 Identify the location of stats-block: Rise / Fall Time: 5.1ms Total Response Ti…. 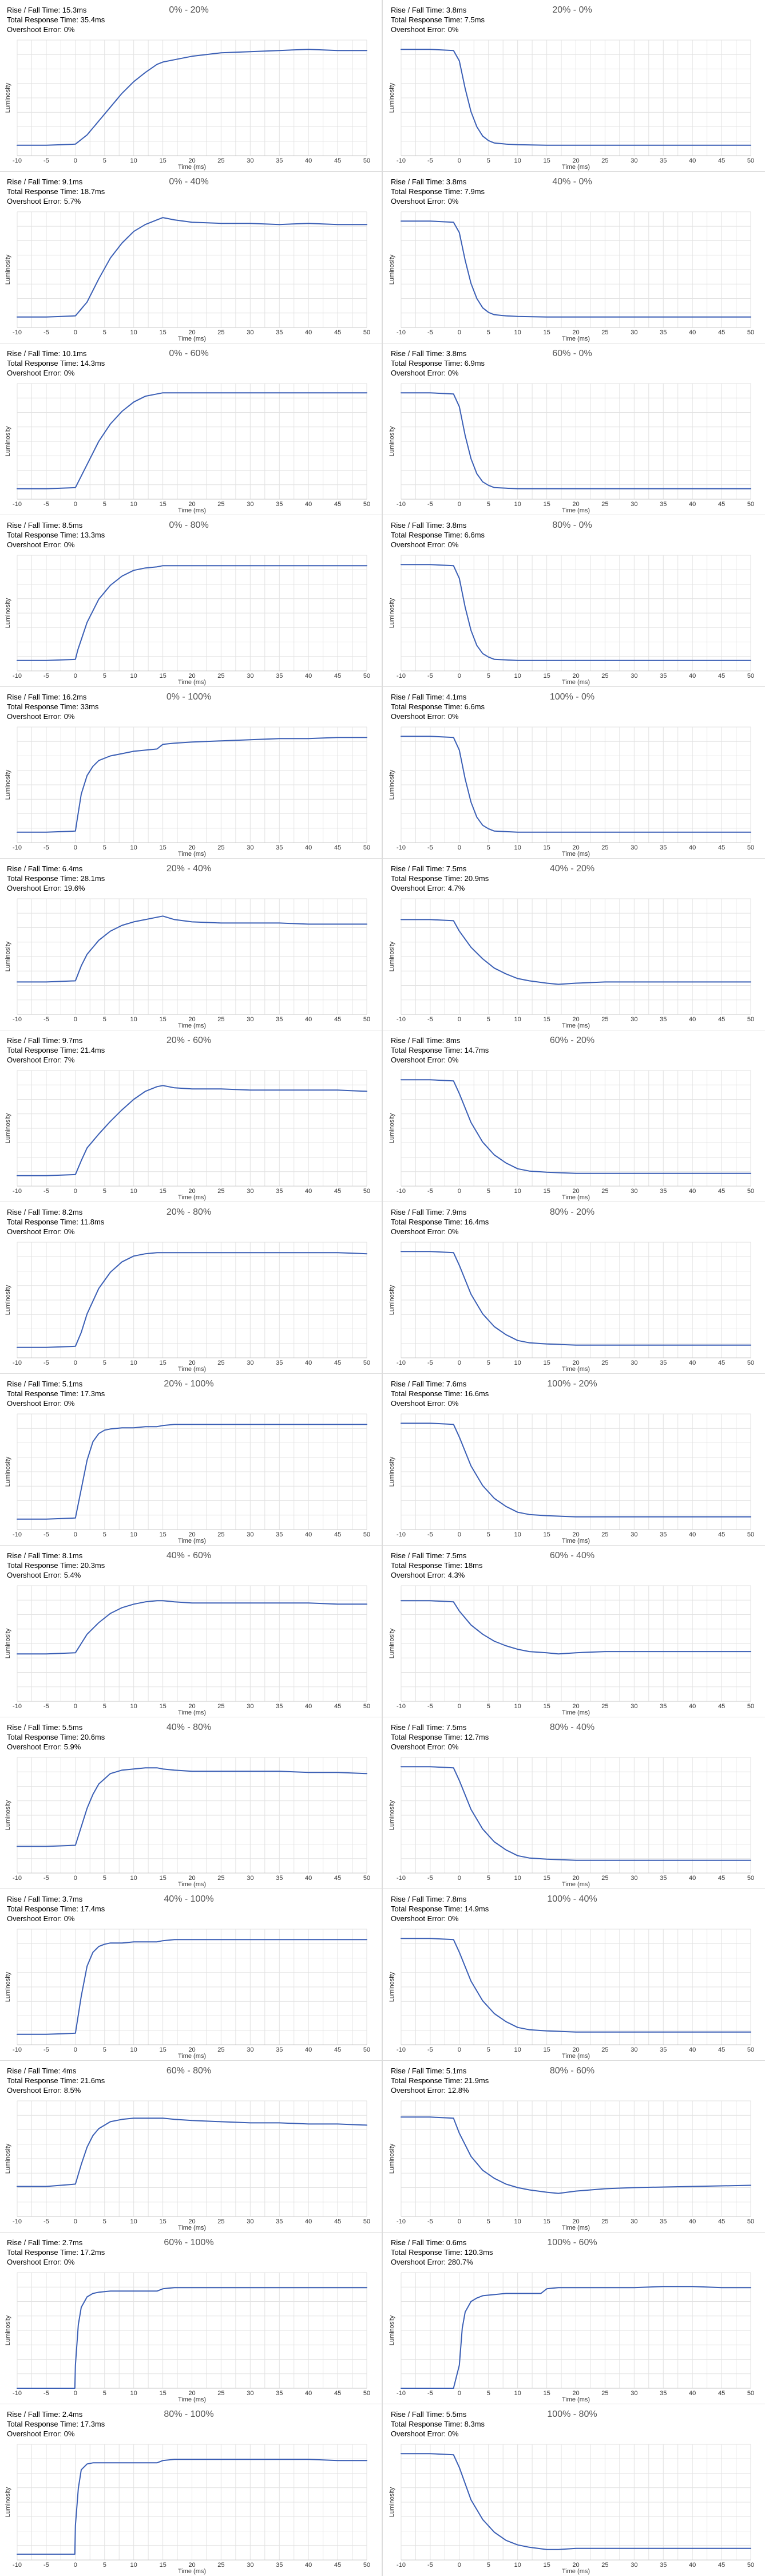
(56, 1393).